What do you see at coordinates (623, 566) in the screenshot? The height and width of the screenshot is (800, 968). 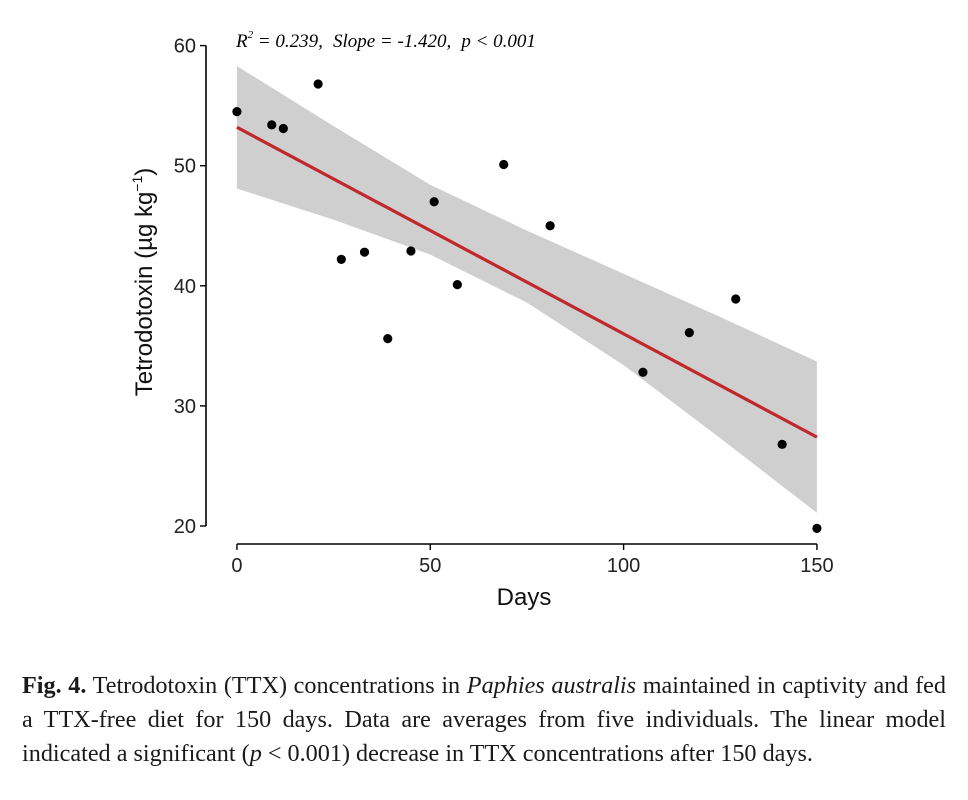 I see `x-tick-label-100: 100` at bounding box center [623, 566].